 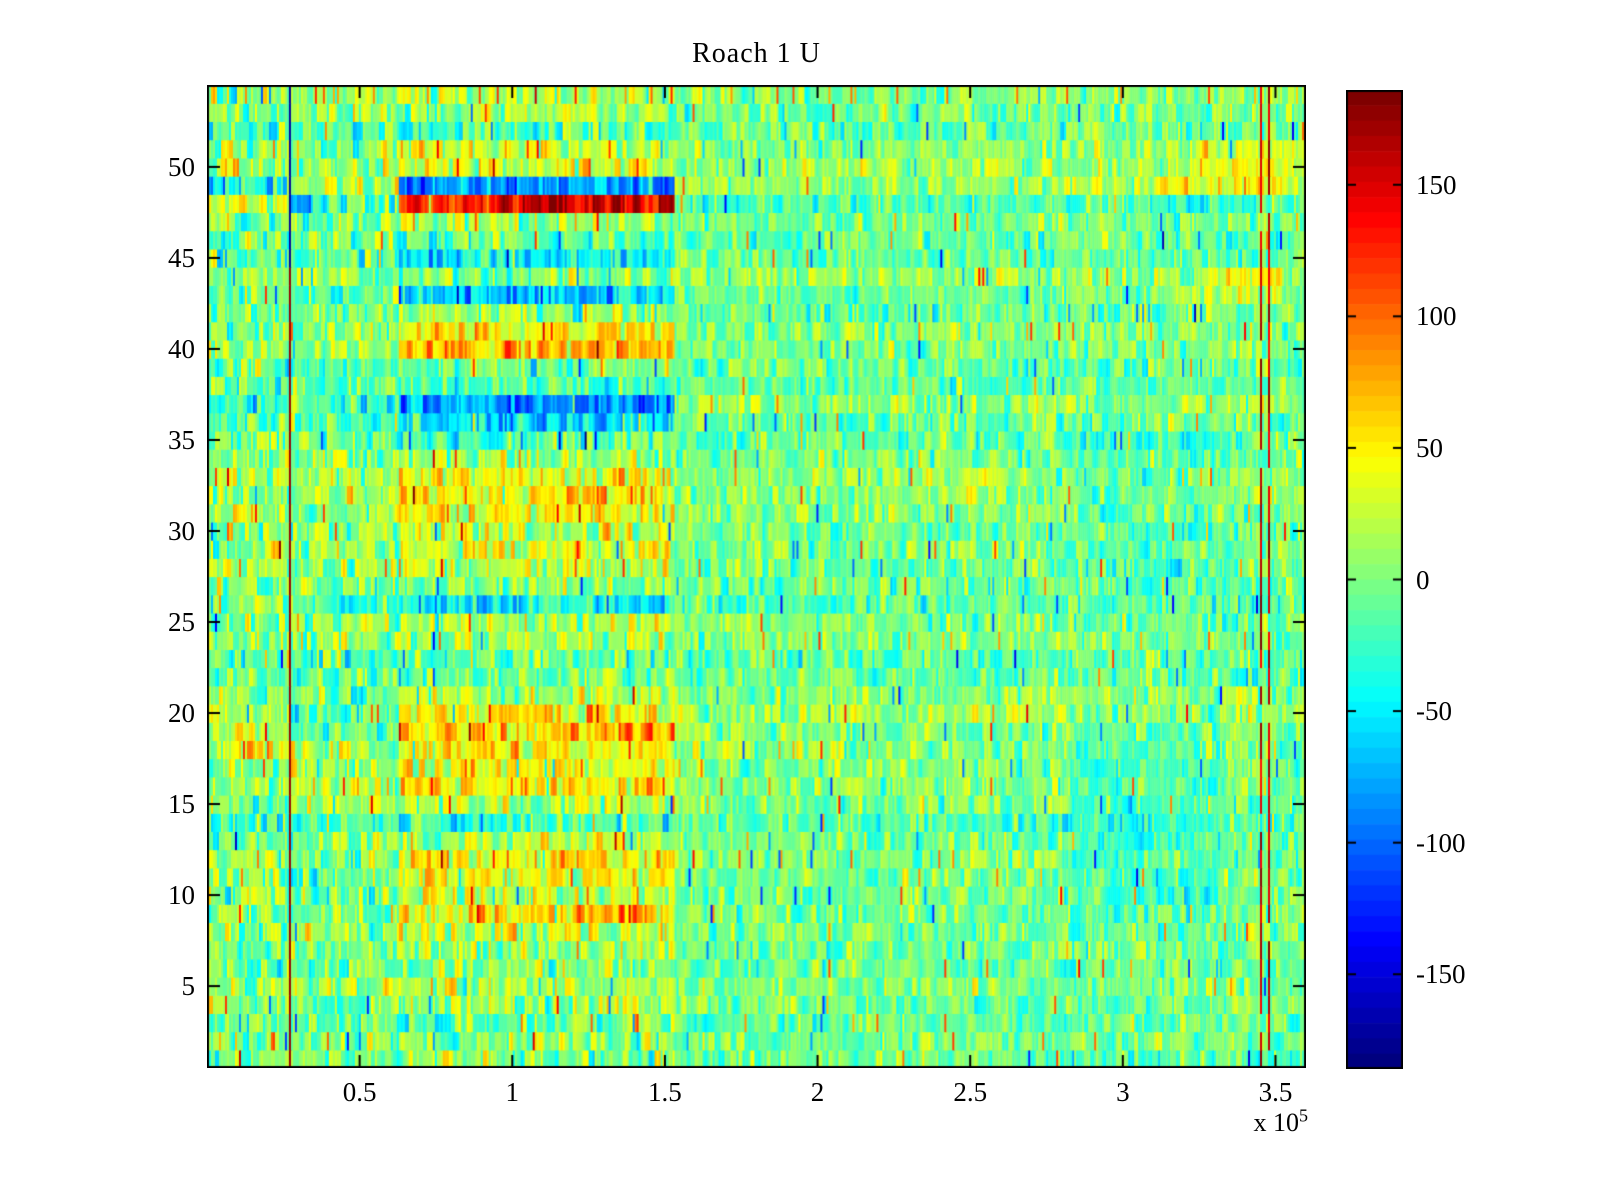 What do you see at coordinates (665, 1092) in the screenshot?
I see `x-tick-label: 1.5` at bounding box center [665, 1092].